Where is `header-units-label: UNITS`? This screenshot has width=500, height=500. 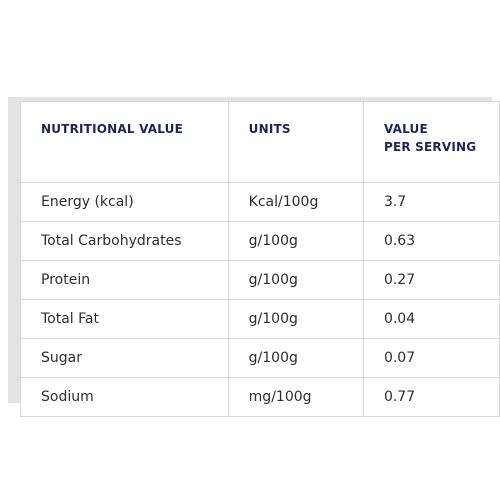
header-units-label: UNITS is located at coordinates (269, 129).